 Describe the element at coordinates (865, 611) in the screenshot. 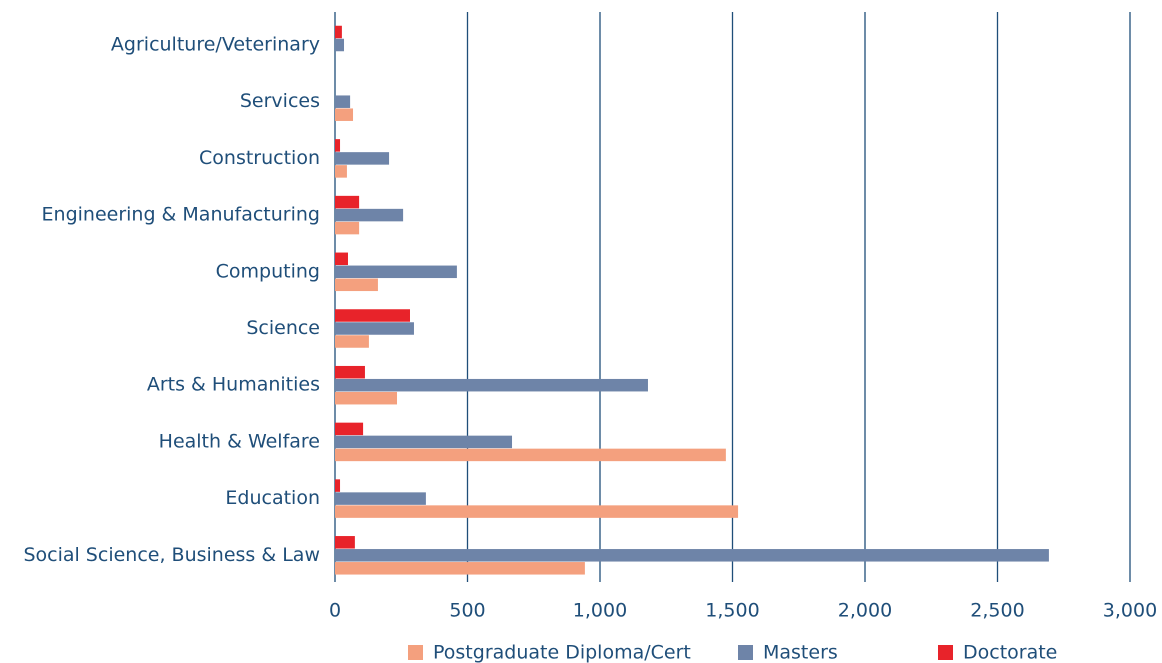

I see `x-tick-label: 2,000` at that location.